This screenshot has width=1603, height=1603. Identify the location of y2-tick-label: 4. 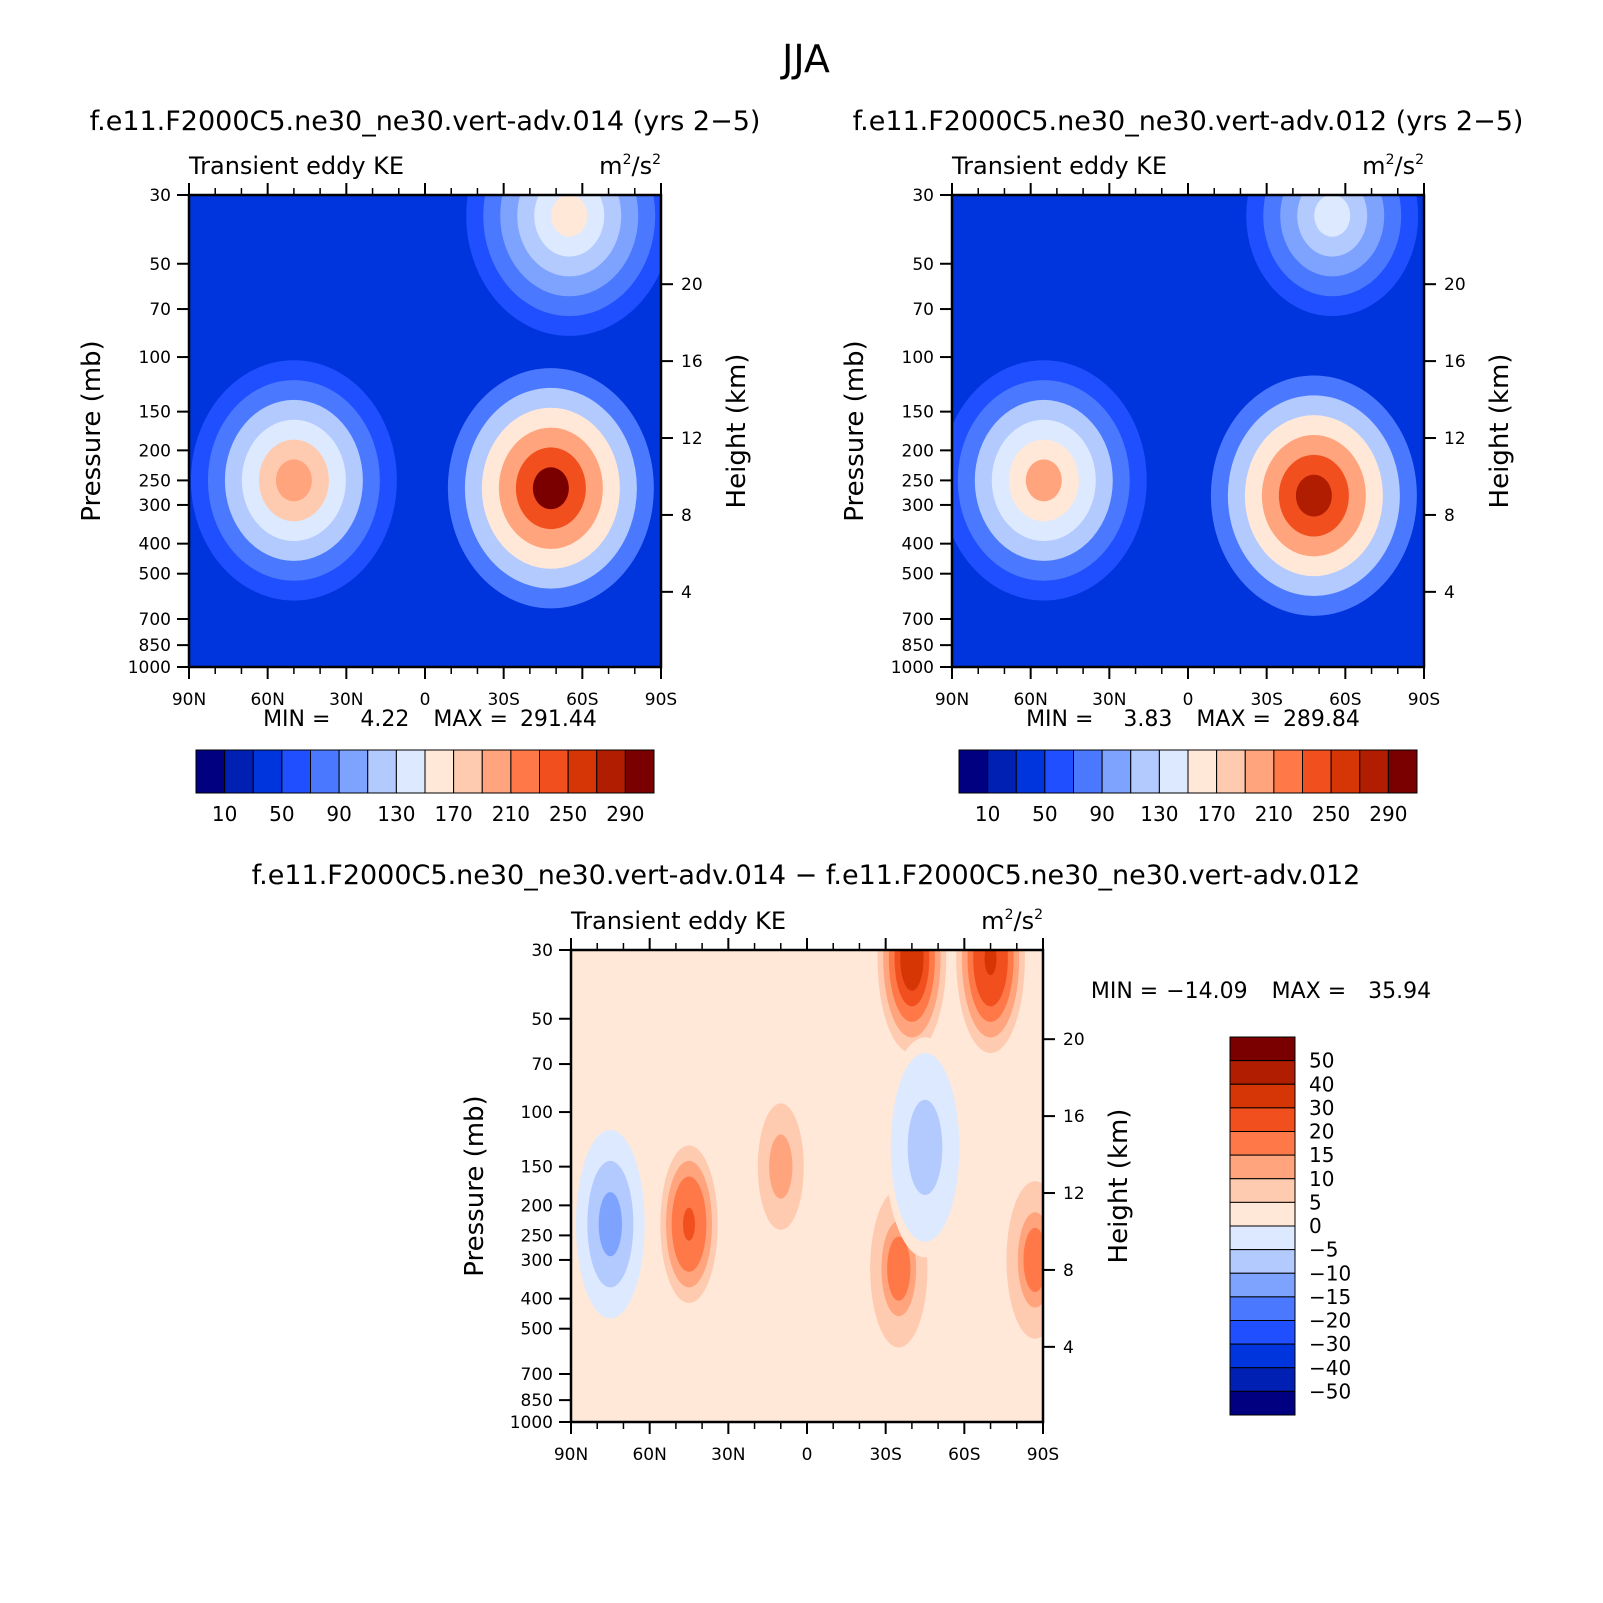
(1068, 1348).